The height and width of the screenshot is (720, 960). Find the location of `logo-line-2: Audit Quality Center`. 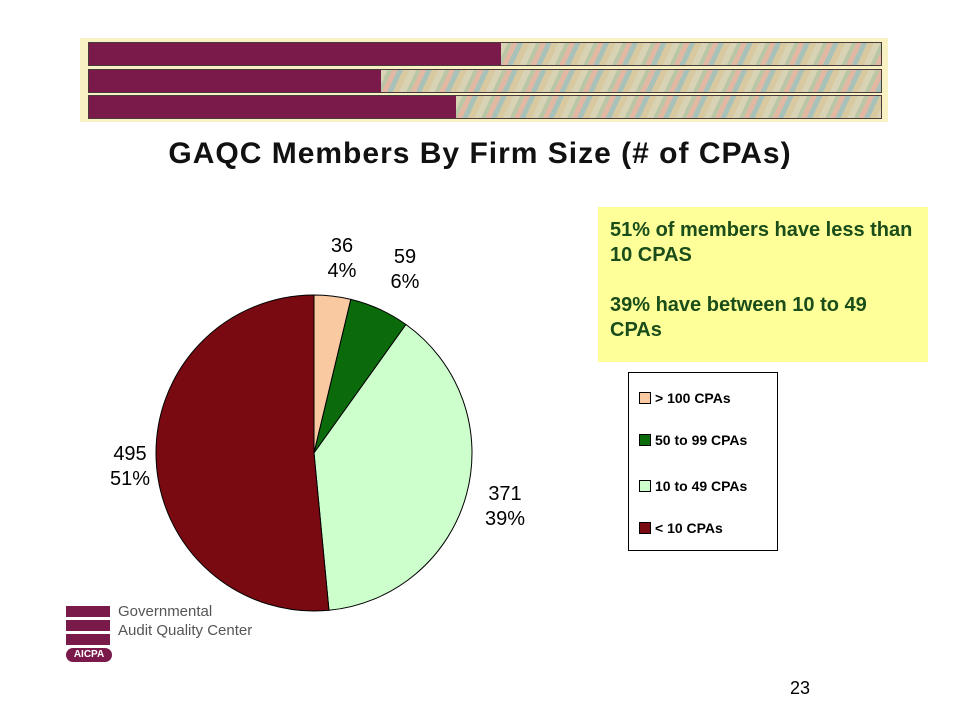

logo-line-2: Audit Quality Center is located at coordinates (185, 630).